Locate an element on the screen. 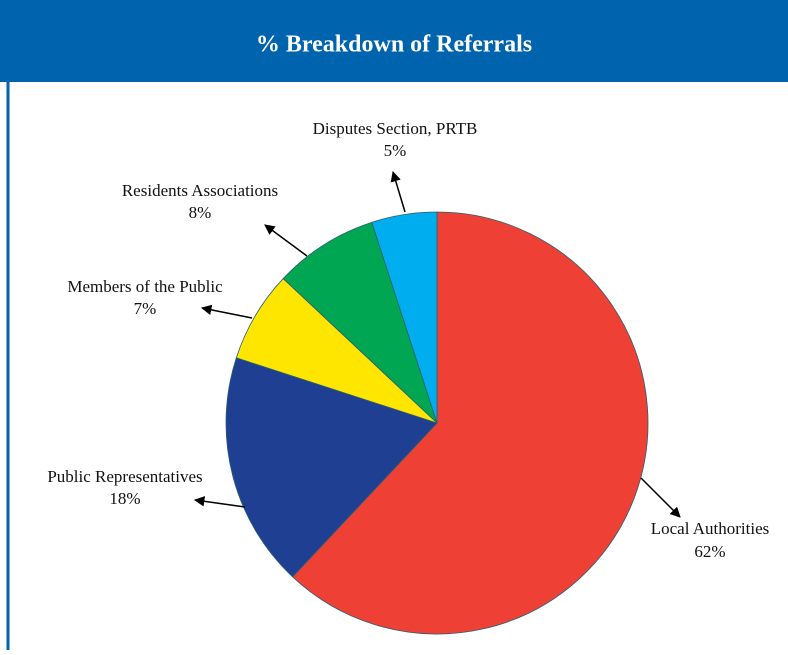 This screenshot has width=788, height=655. slice-value: 8% is located at coordinates (200, 212).